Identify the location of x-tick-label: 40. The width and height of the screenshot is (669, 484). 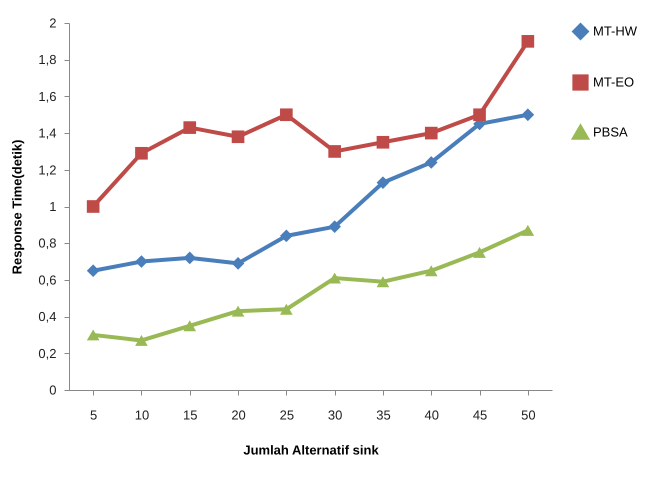
(431, 415).